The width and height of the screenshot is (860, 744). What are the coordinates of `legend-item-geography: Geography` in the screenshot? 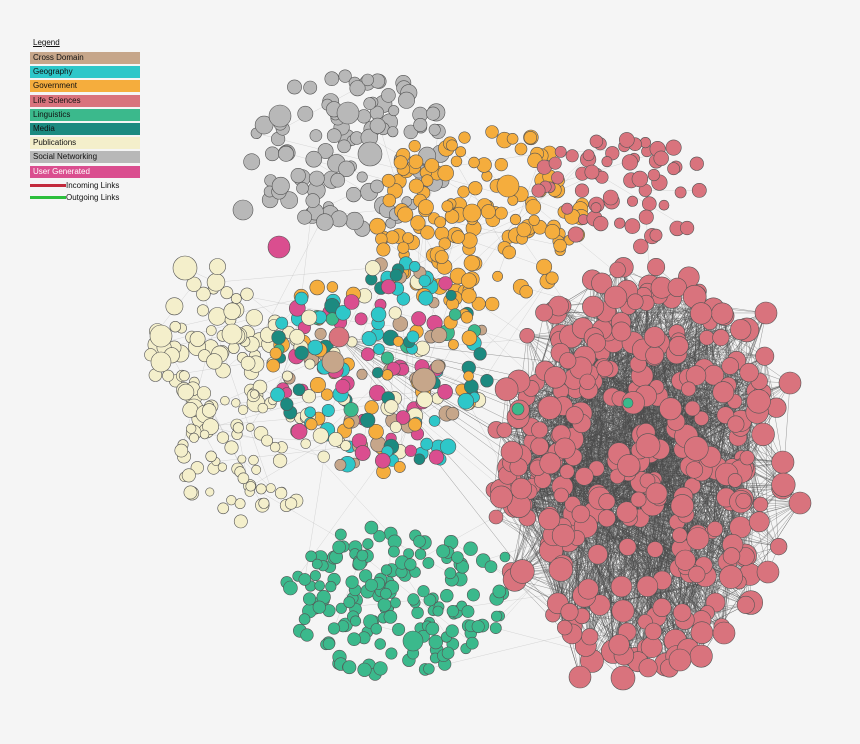 It's located at (85, 72).